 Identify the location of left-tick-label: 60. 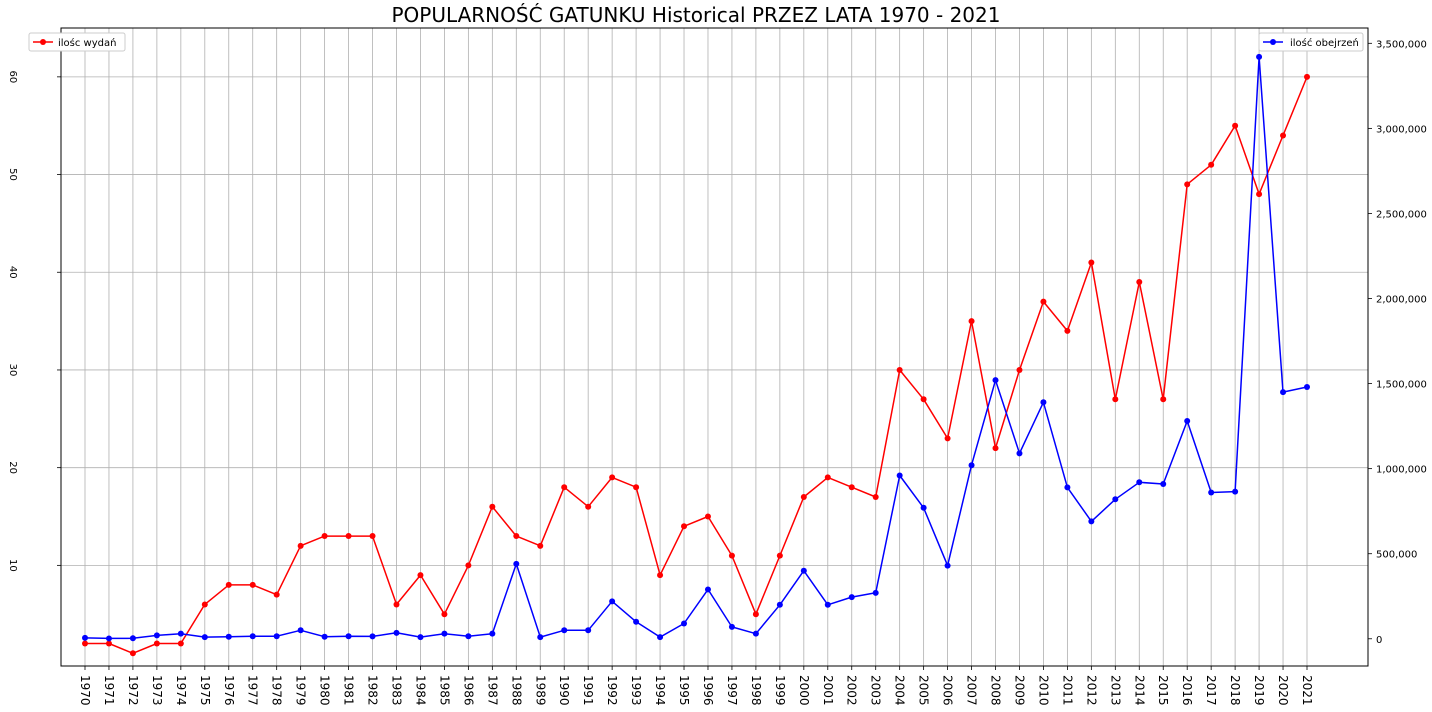
(12, 76).